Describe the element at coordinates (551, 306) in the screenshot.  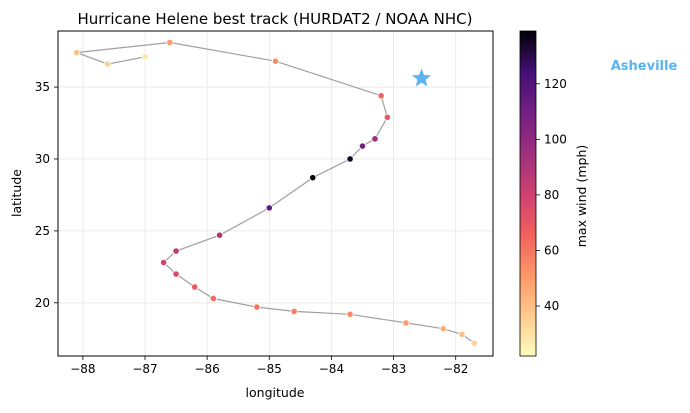
I see `colorbar-tick-label: 40` at that location.